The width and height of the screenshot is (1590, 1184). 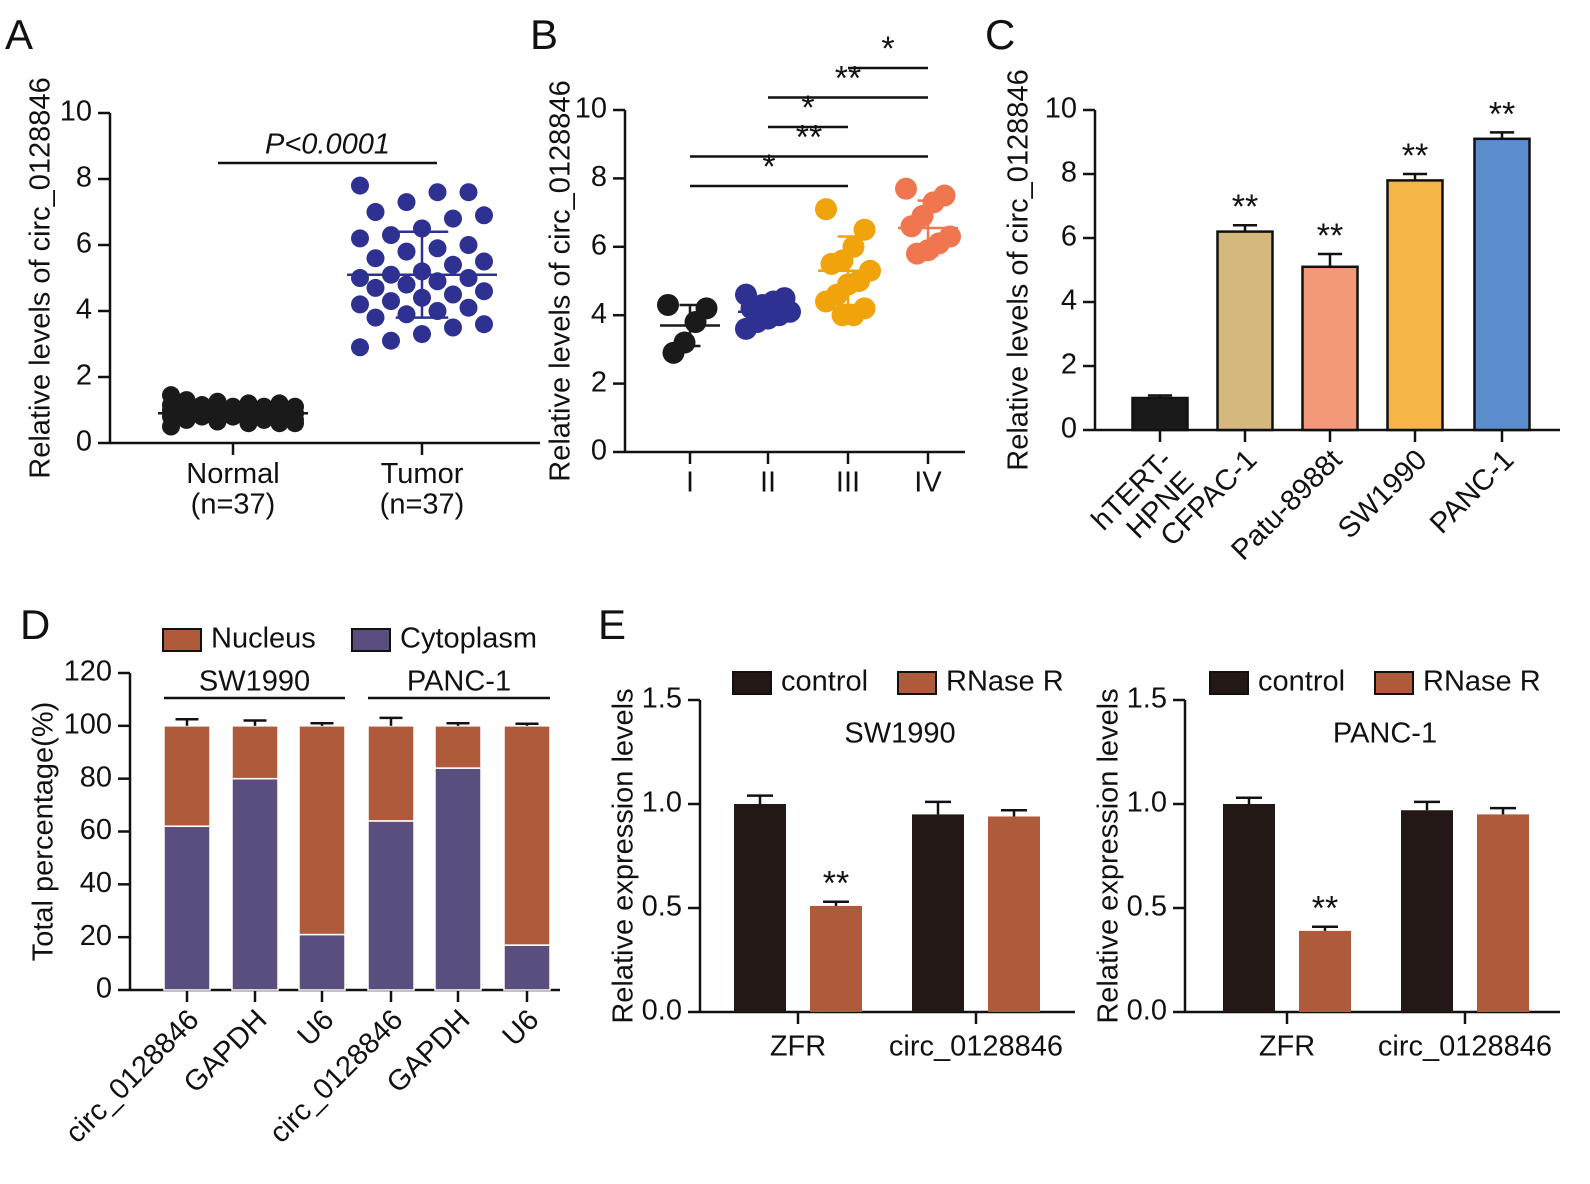 I want to click on bracket-label: **, so click(x=809, y=137).